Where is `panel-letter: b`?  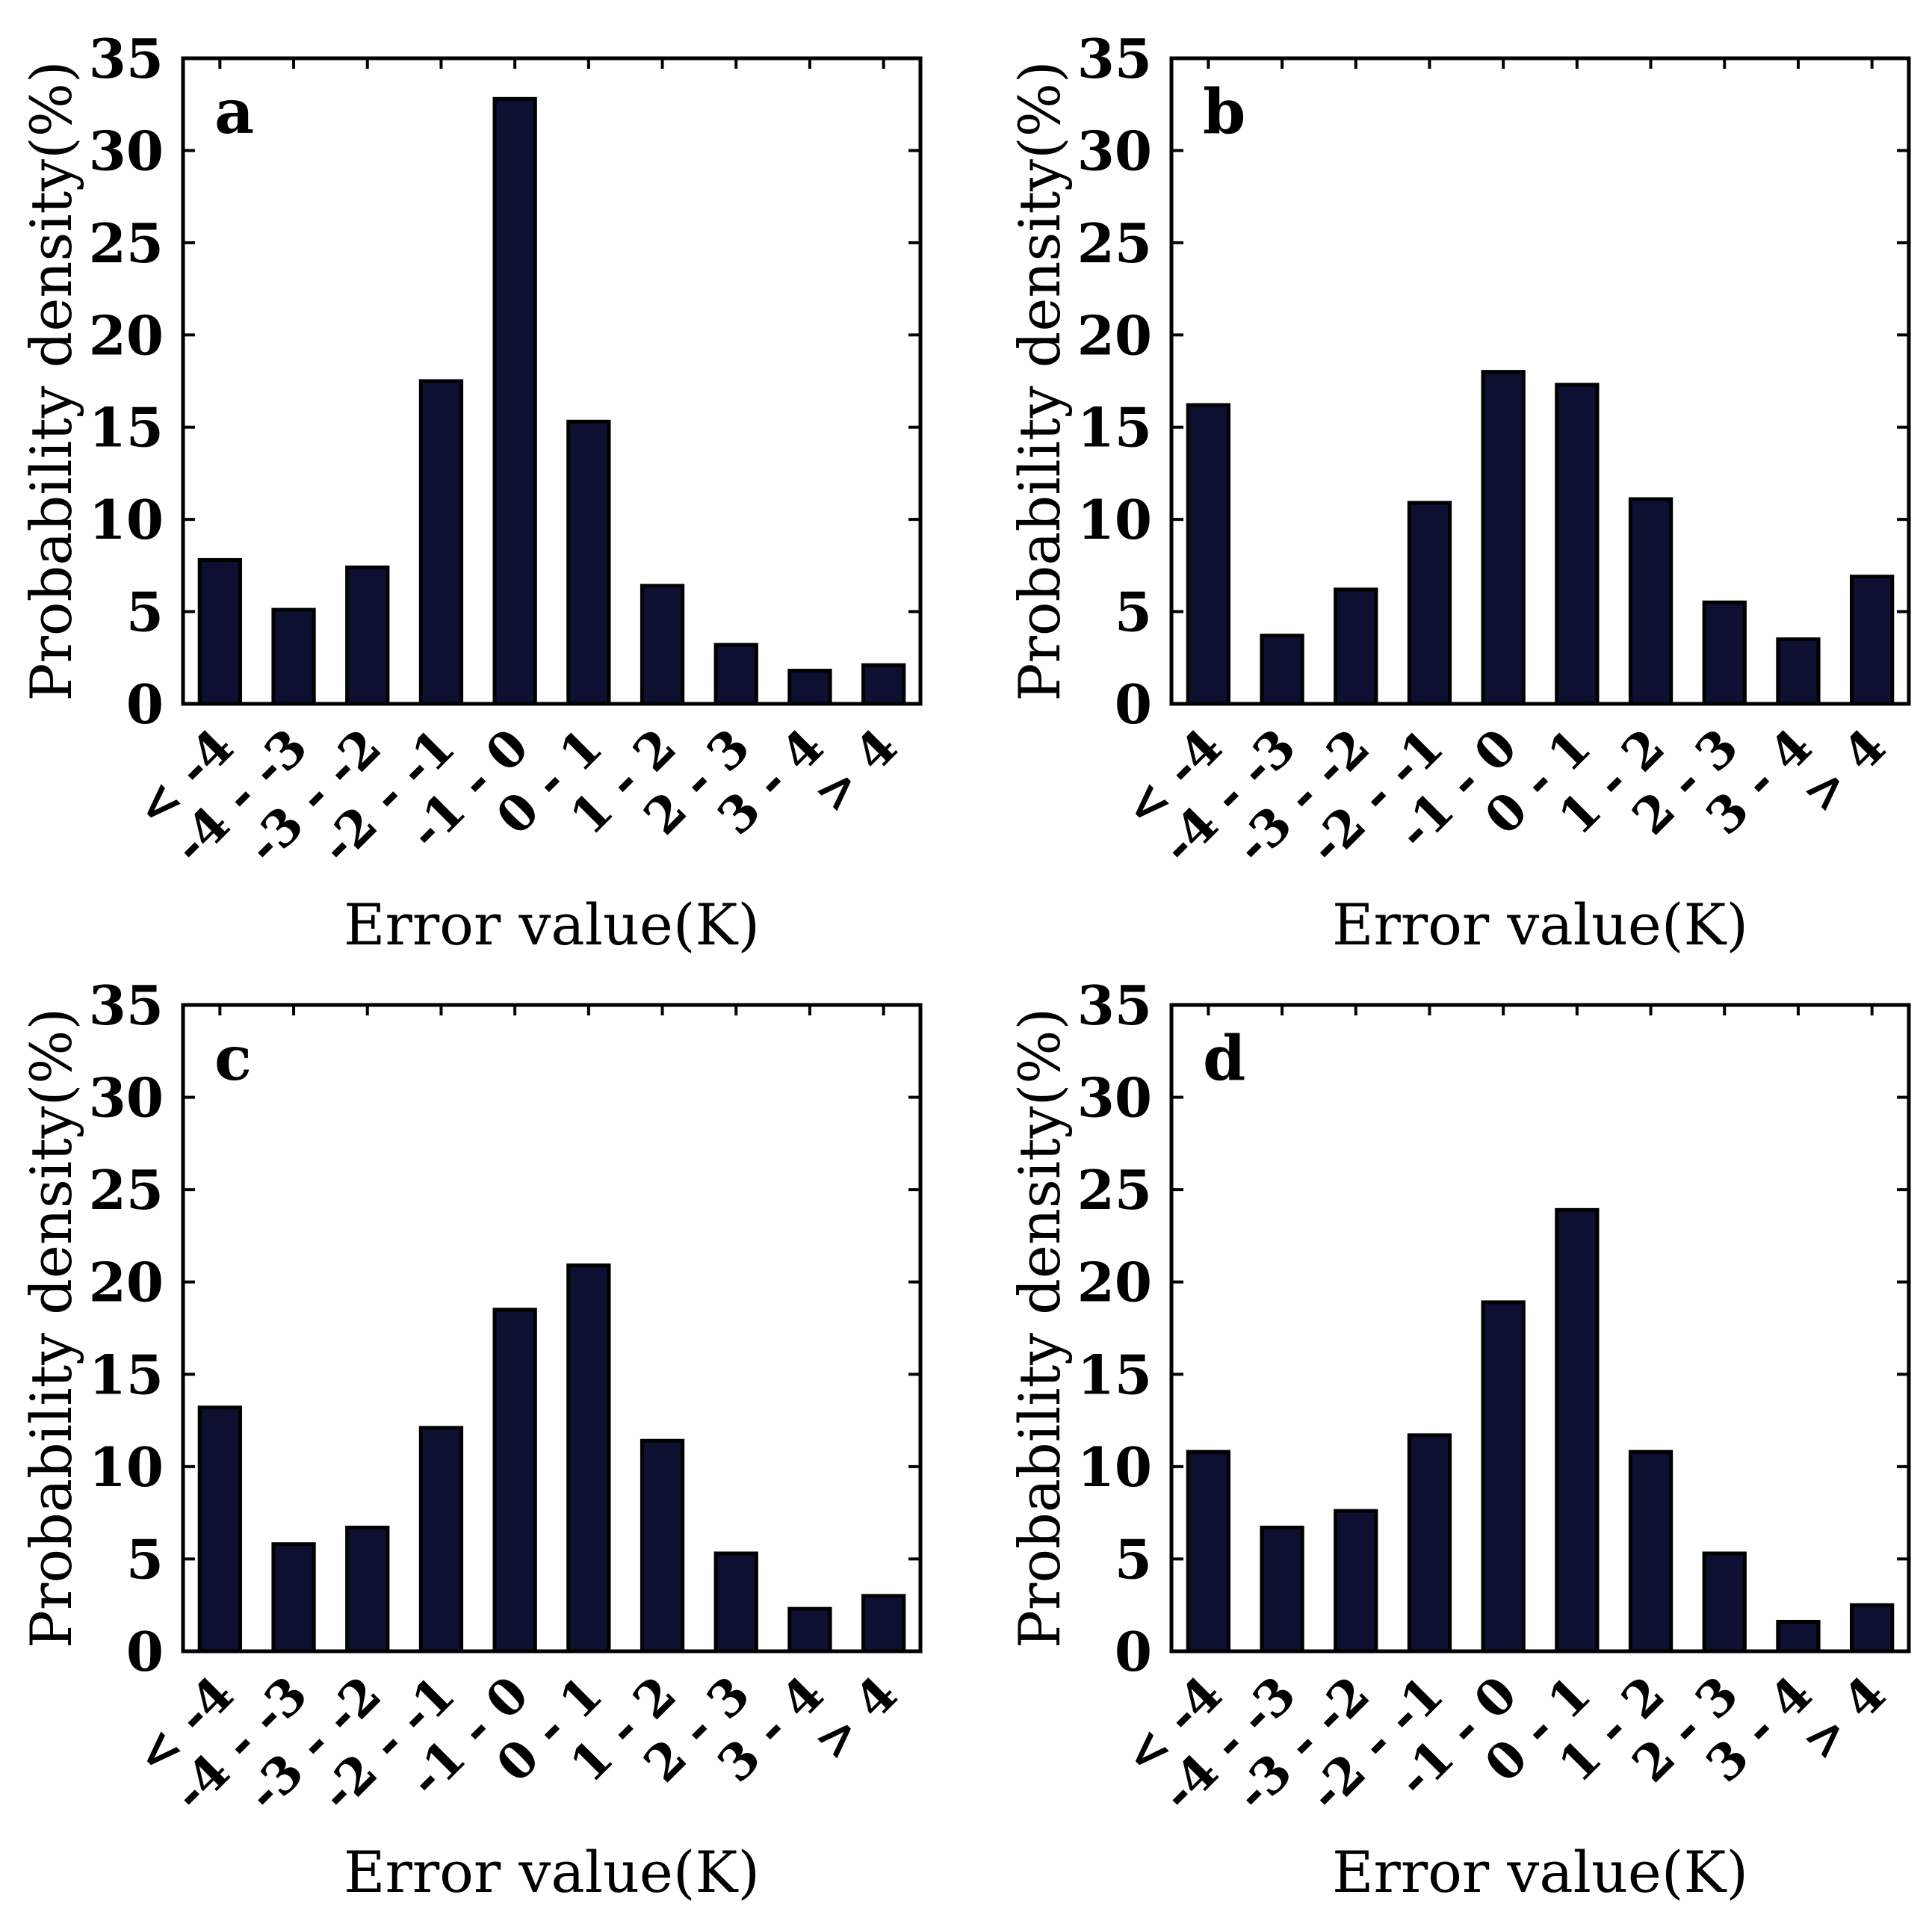 panel-letter: b is located at coordinates (1224, 112).